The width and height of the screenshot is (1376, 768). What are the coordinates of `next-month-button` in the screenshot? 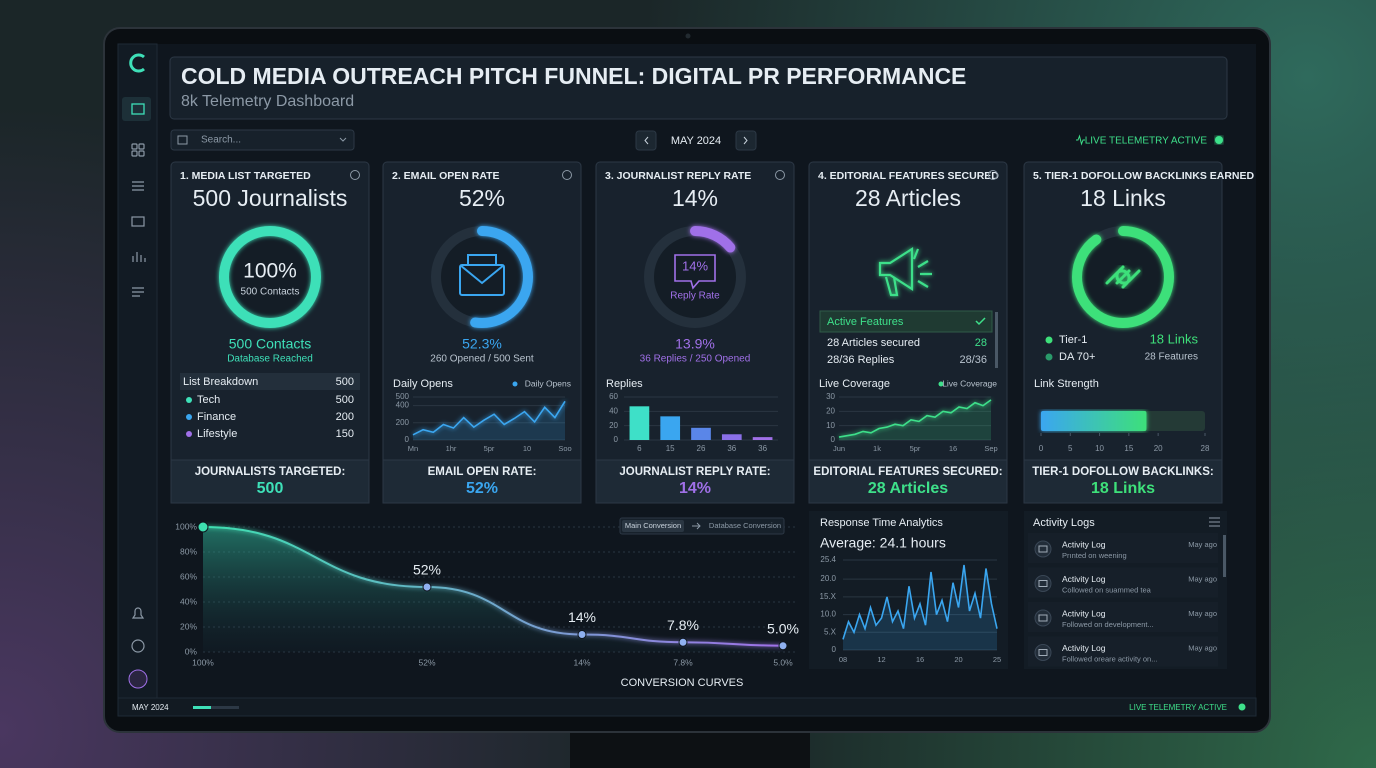 It's located at (746, 140).